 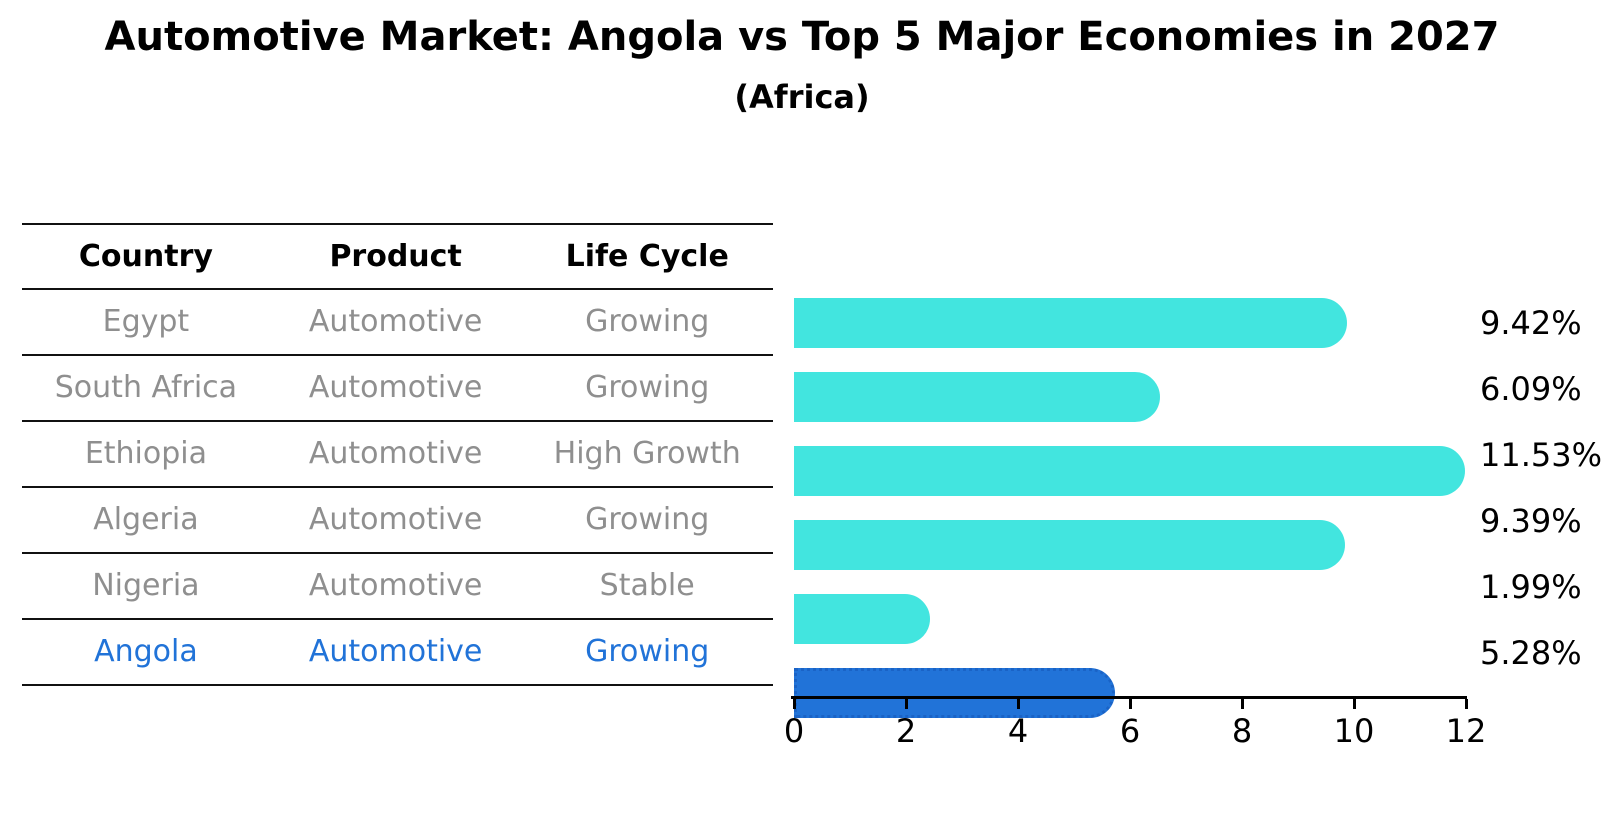 I want to click on page-subtitle: (Africa), so click(x=802, y=97).